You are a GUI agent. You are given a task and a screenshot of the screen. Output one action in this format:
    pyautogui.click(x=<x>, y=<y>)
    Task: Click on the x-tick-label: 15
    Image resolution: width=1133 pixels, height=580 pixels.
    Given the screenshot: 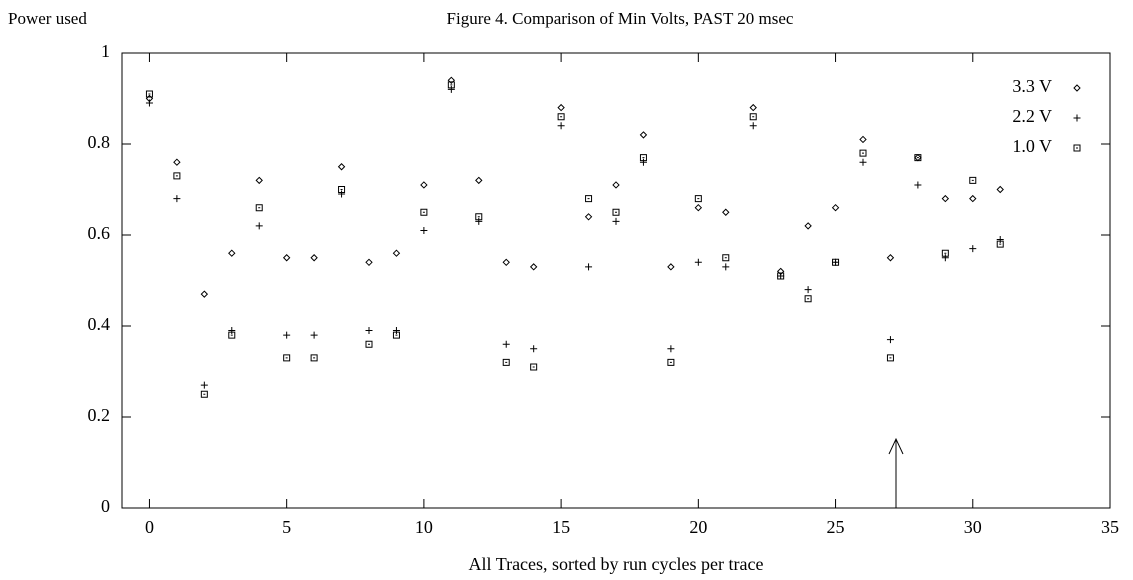 What is the action you would take?
    pyautogui.click(x=561, y=527)
    